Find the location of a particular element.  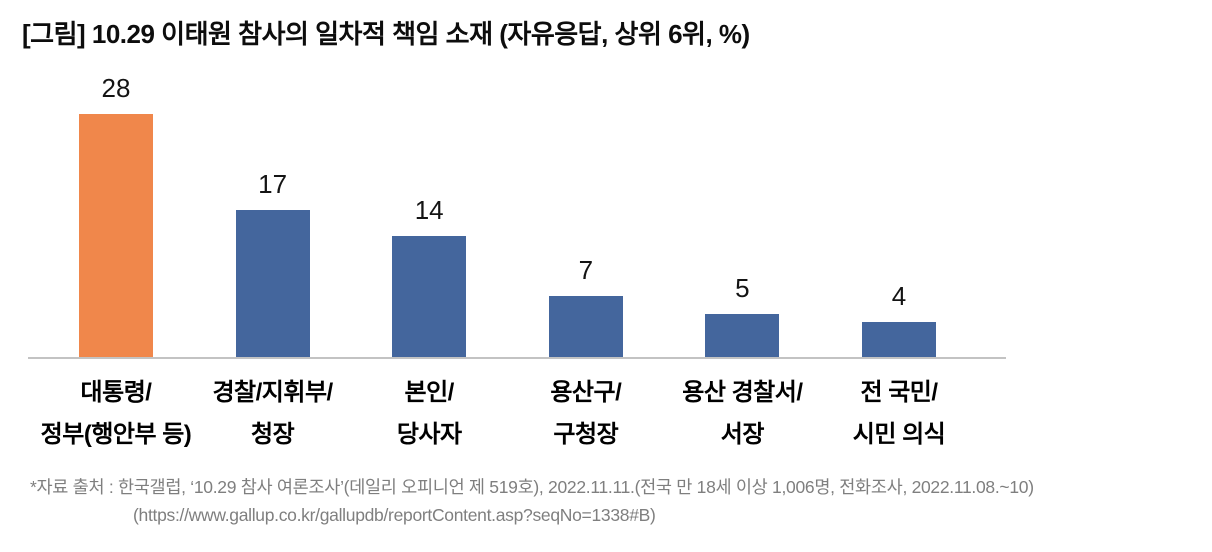

bar-value-label: 5 is located at coordinates (742, 288).